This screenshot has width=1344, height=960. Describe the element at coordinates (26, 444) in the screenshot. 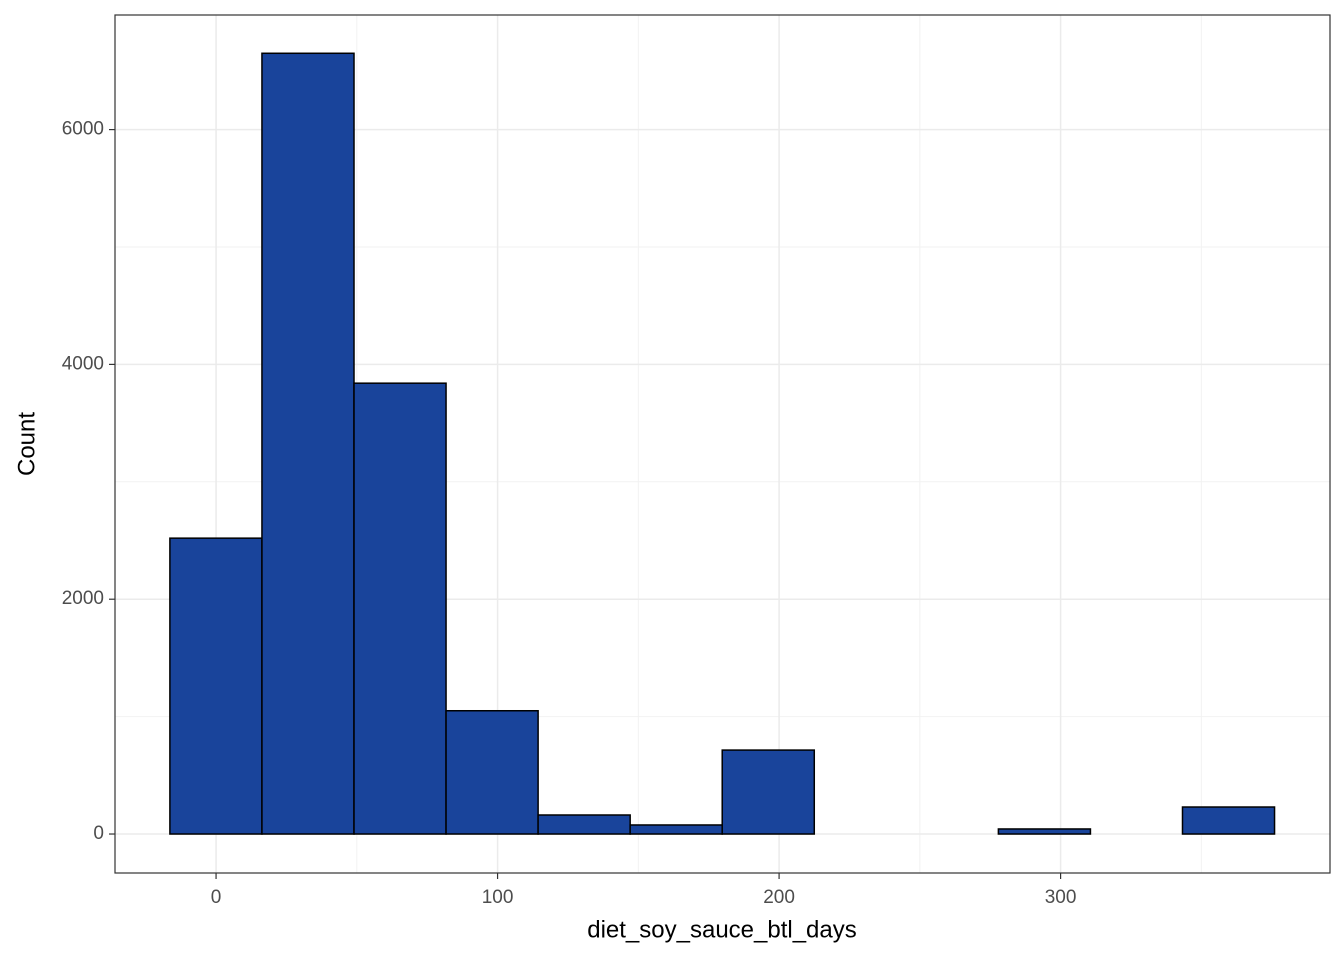

I see `y-axis-title: Count` at that location.